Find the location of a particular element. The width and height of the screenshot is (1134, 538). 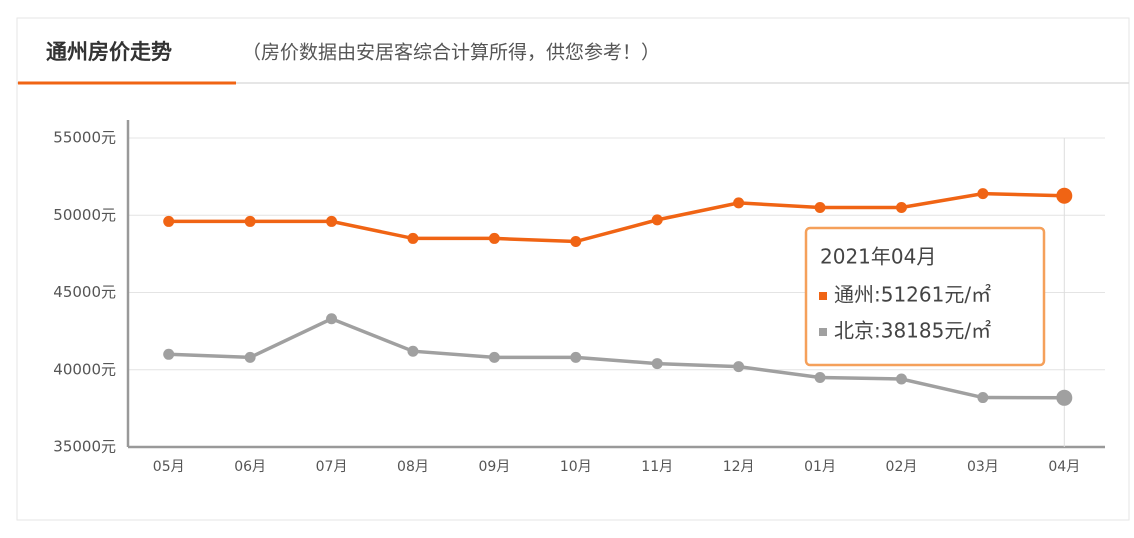

tooltip-title: 2021年04月 is located at coordinates (878, 257).